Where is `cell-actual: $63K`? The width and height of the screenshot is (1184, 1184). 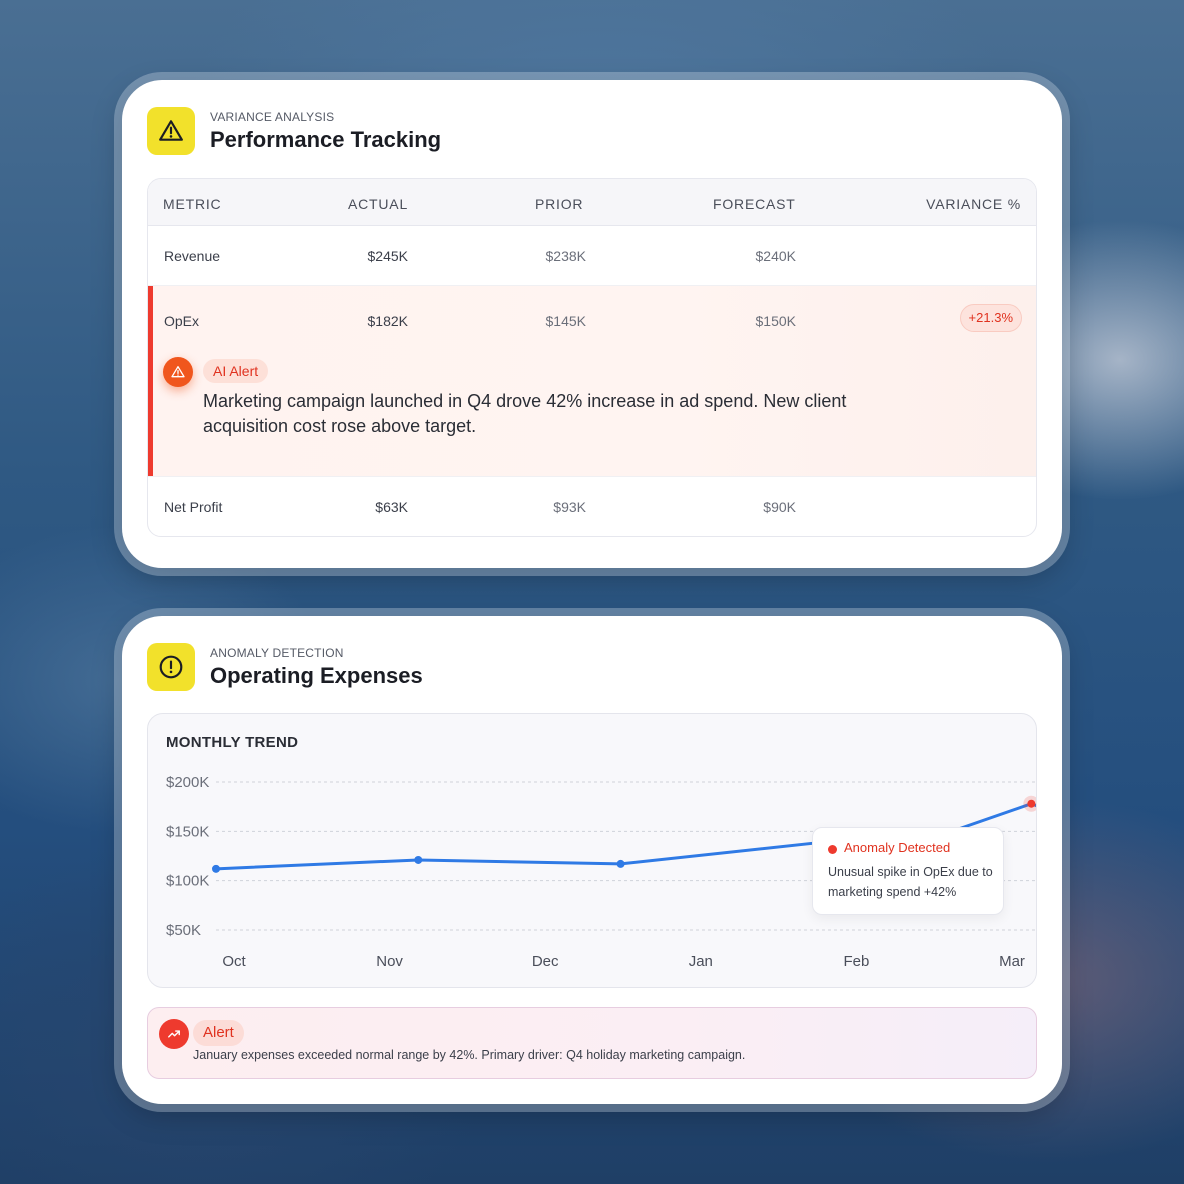
cell-actual: $63K is located at coordinates (391, 507).